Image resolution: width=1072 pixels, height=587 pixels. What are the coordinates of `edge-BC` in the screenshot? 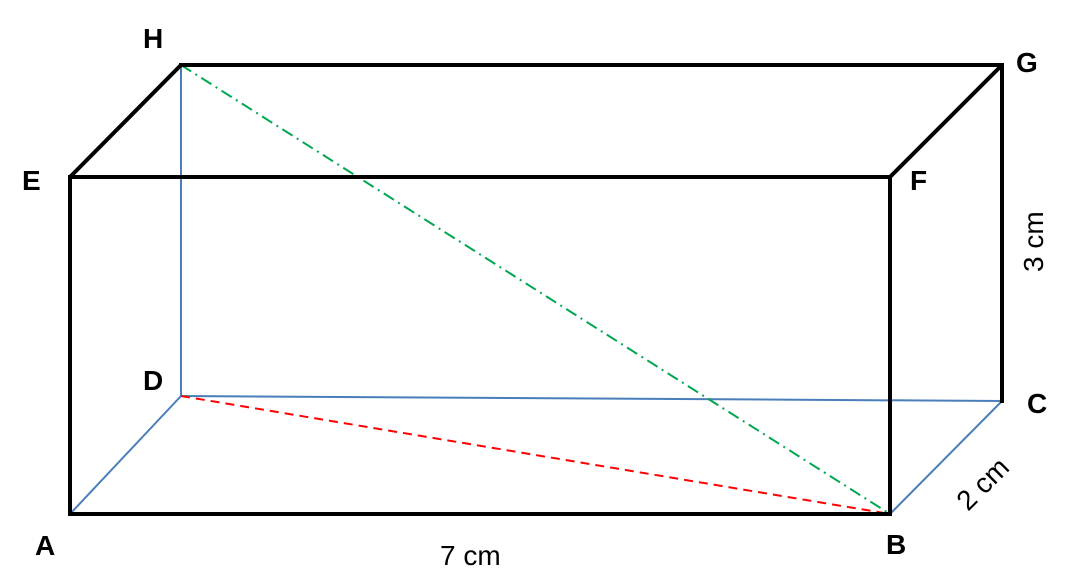 It's located at (946, 457).